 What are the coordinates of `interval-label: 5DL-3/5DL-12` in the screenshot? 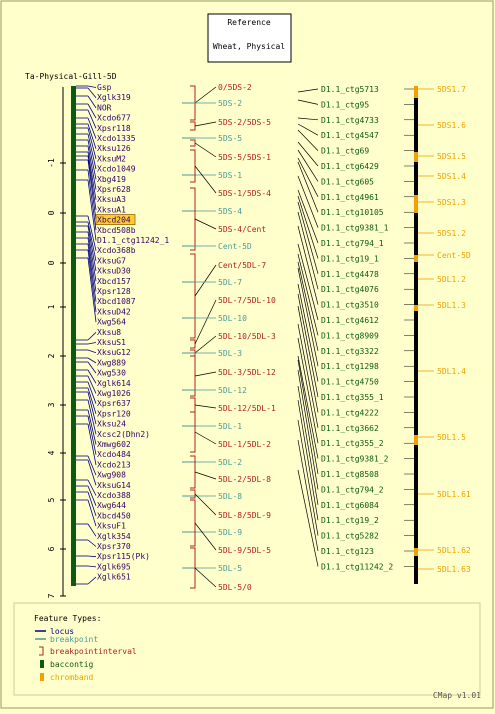 It's located at (247, 372).